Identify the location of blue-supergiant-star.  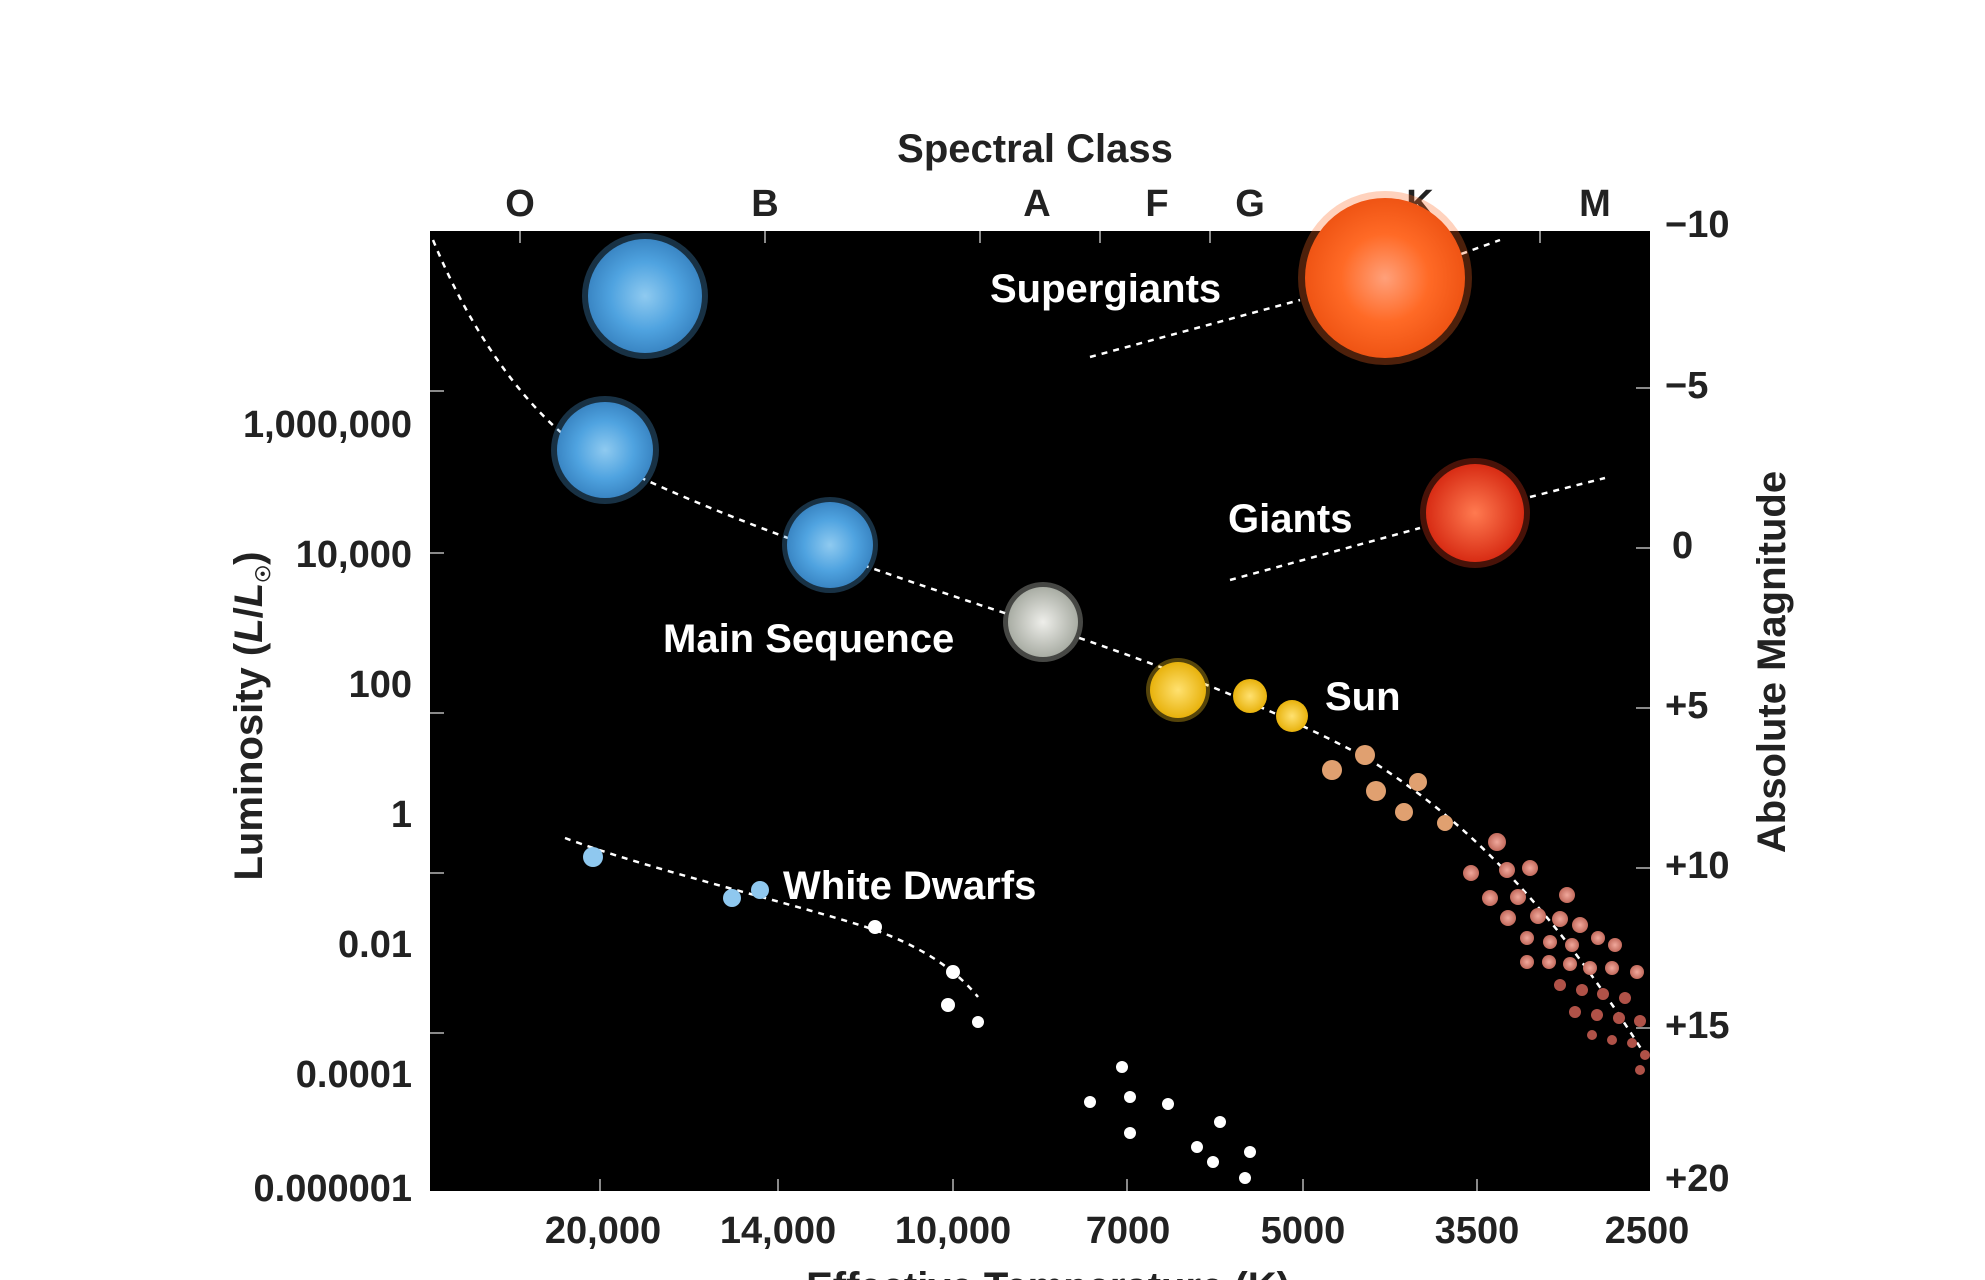
(645, 296).